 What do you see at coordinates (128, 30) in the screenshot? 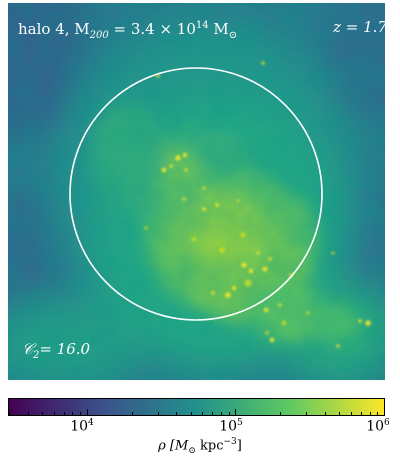
I see `halo-label: halo 4, M200 = 3.4 × 1014 M⊙` at bounding box center [128, 30].